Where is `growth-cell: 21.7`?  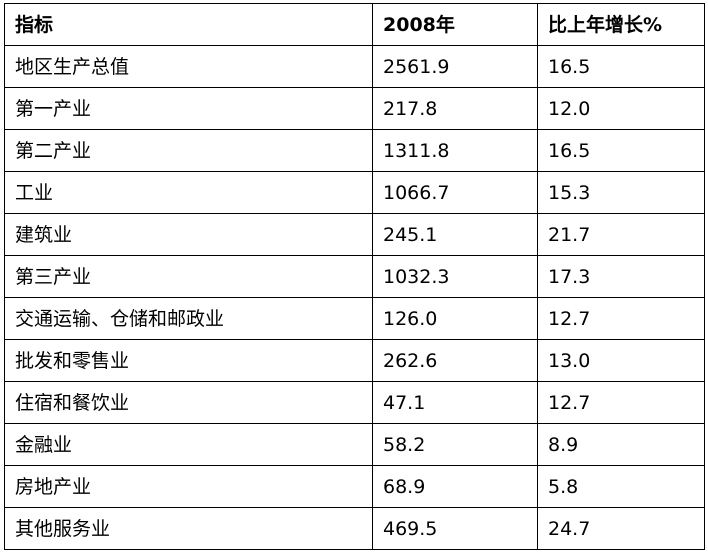 growth-cell: 21.7 is located at coordinates (621, 234).